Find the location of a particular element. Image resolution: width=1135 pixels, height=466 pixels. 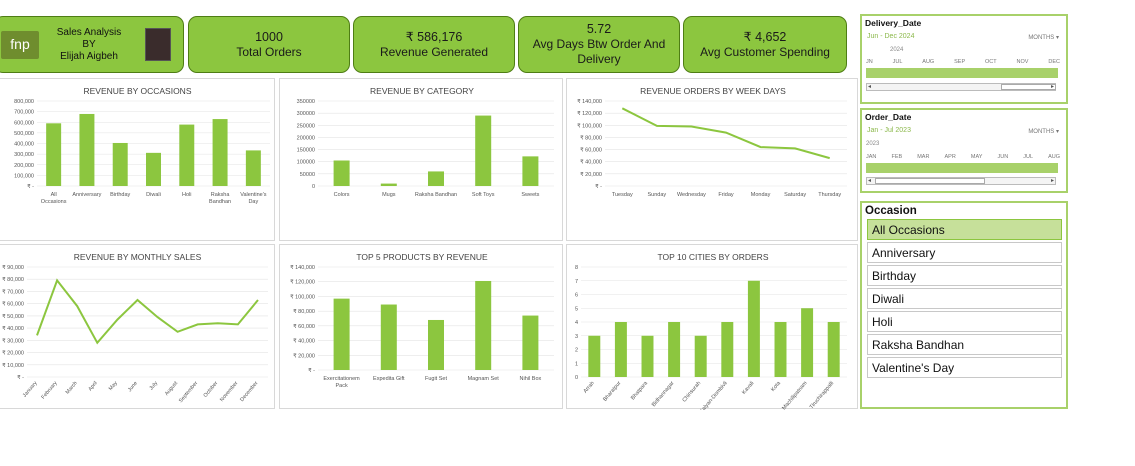

y-tick-label: 300000 is located at coordinates (306, 114).